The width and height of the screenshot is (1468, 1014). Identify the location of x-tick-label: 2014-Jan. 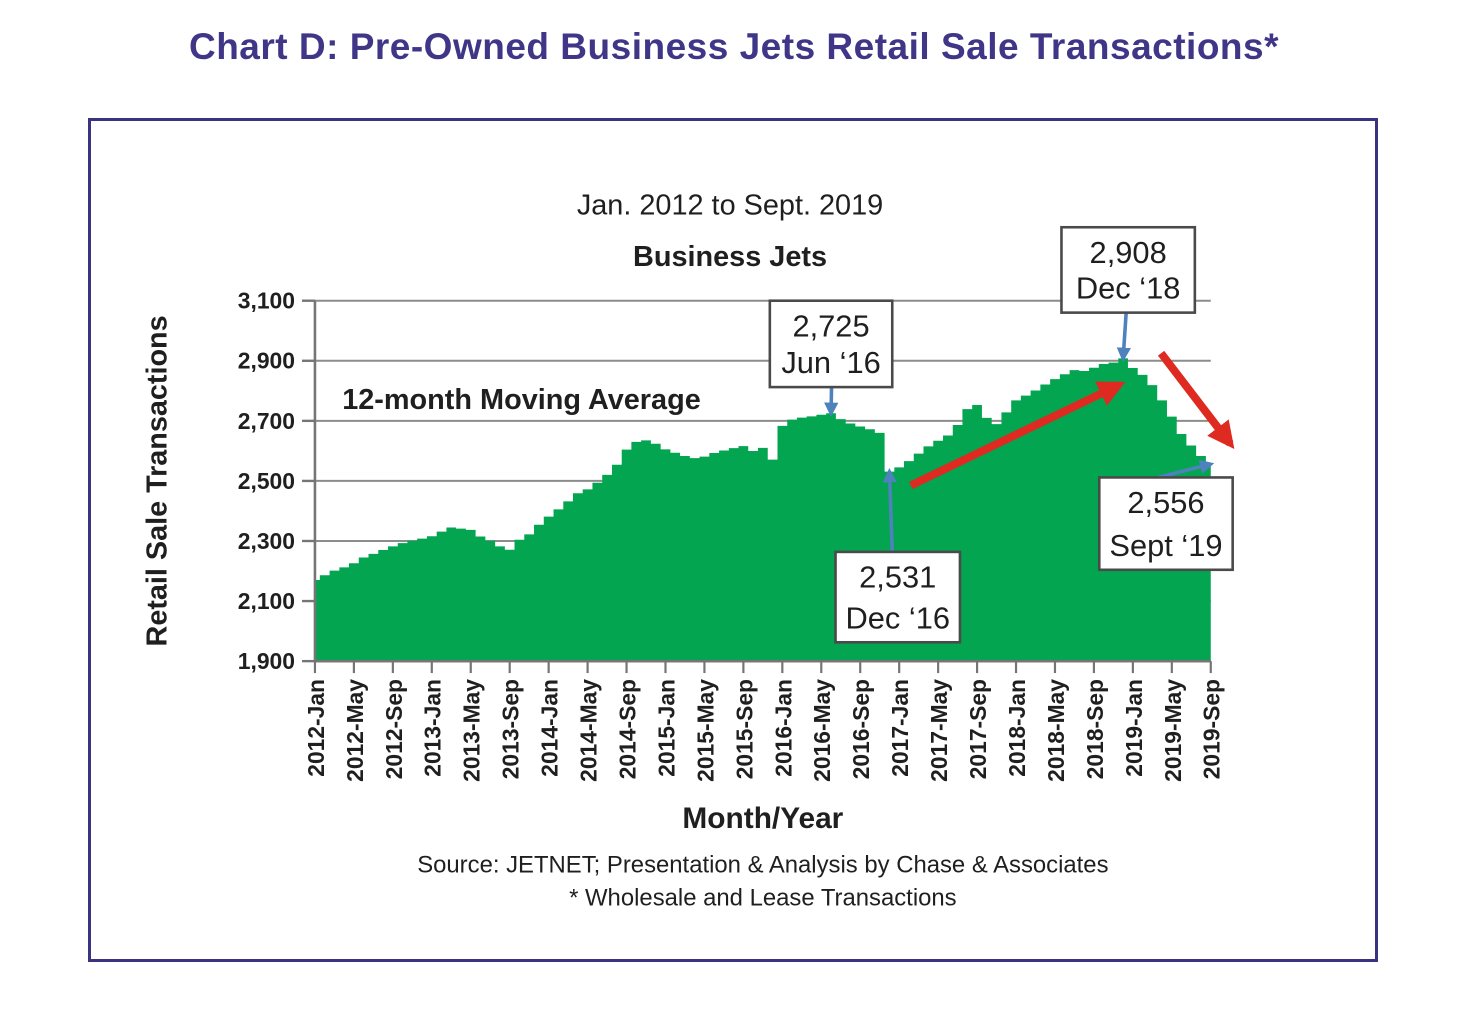
(550, 728).